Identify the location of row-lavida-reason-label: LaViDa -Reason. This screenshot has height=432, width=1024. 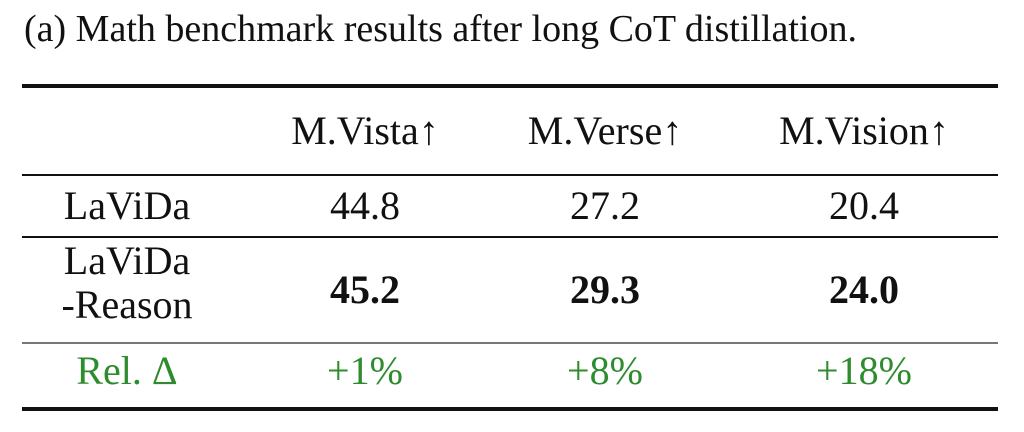
(127, 283).